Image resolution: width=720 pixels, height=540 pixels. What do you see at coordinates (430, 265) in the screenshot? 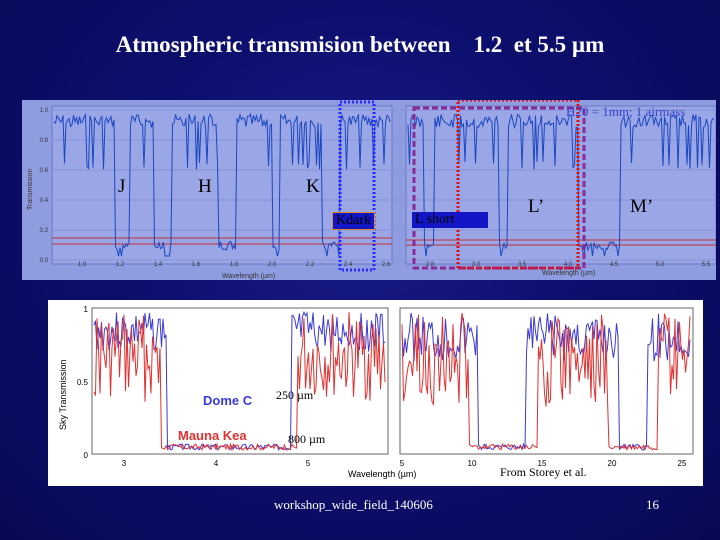
I see `top-xtick-label: 2.8` at bounding box center [430, 265].